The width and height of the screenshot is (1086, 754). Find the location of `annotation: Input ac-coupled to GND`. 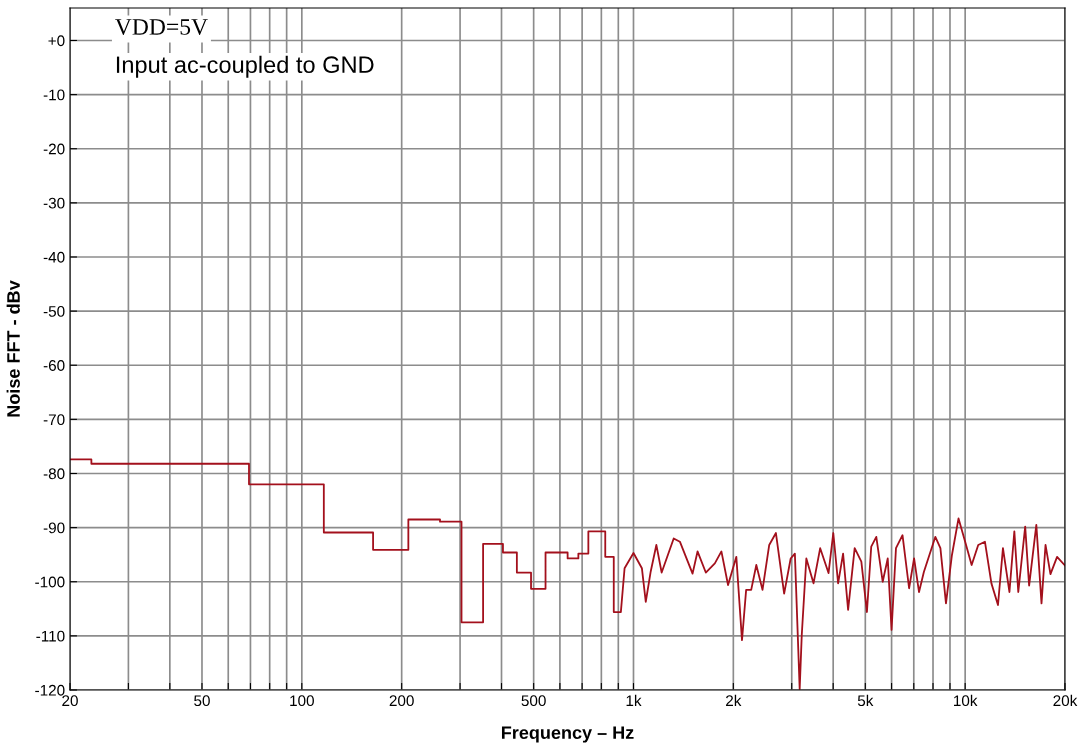

annotation: Input ac-coupled to GND is located at coordinates (245, 66).